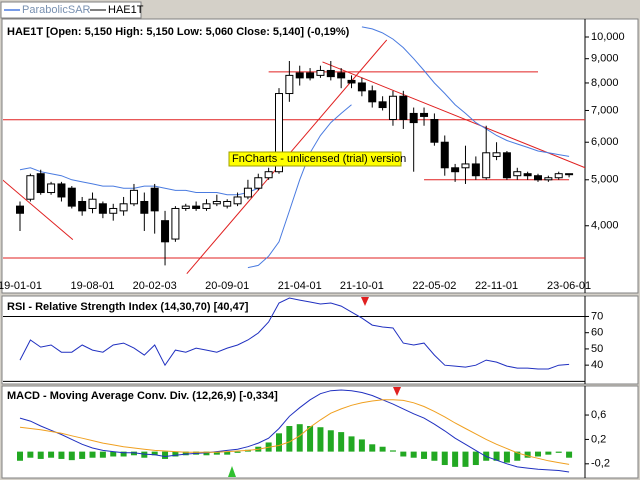 The width and height of the screenshot is (640, 480). Describe the element at coordinates (126, 10) in the screenshot. I see `legend-label: HAE1T` at that location.